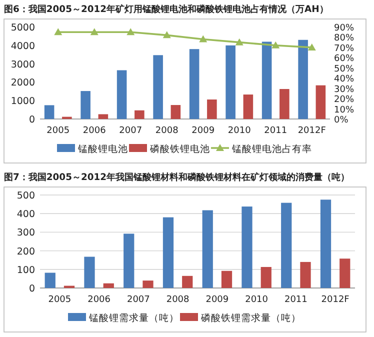 This screenshot has width=374, height=337. I want to click on y2-tick-label: 60%, so click(344, 59).